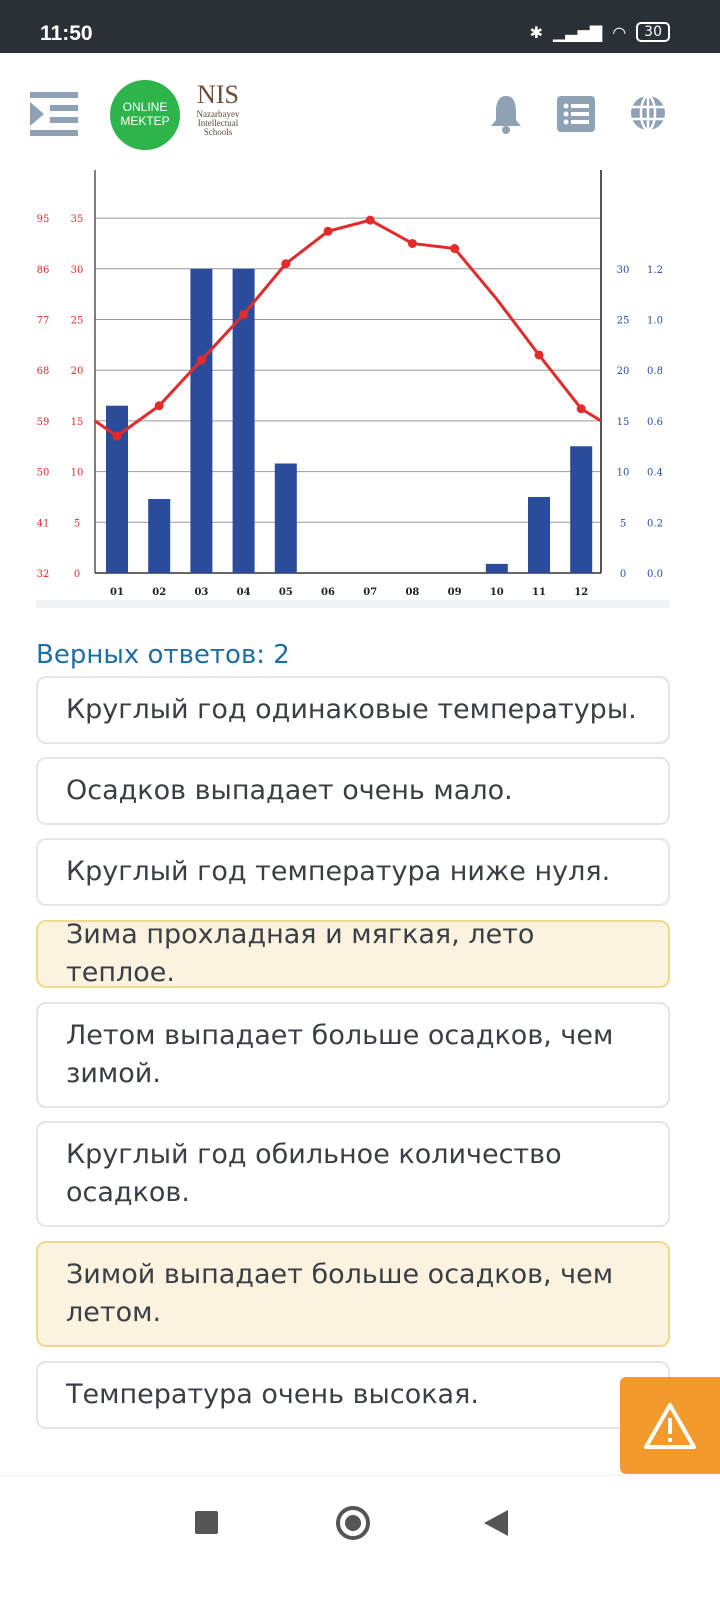  Describe the element at coordinates (655, 473) in the screenshot. I see `inch-tick: 0.4` at that location.